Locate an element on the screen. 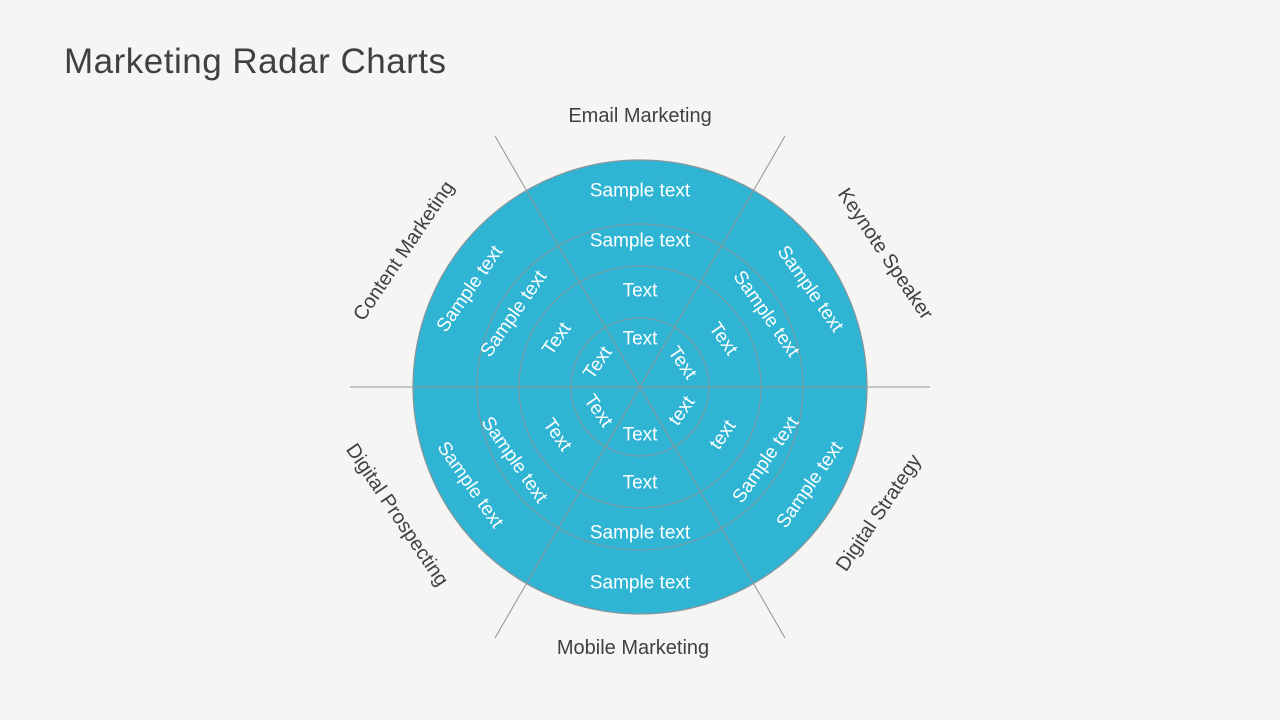 This screenshot has width=1280, height=720. sector-label-email-marketing: Email Marketing is located at coordinates (639, 116).